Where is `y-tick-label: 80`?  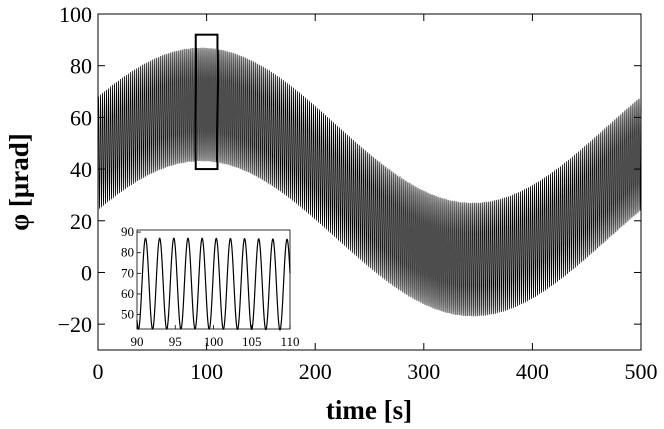
y-tick-label: 80 is located at coordinates (81, 66).